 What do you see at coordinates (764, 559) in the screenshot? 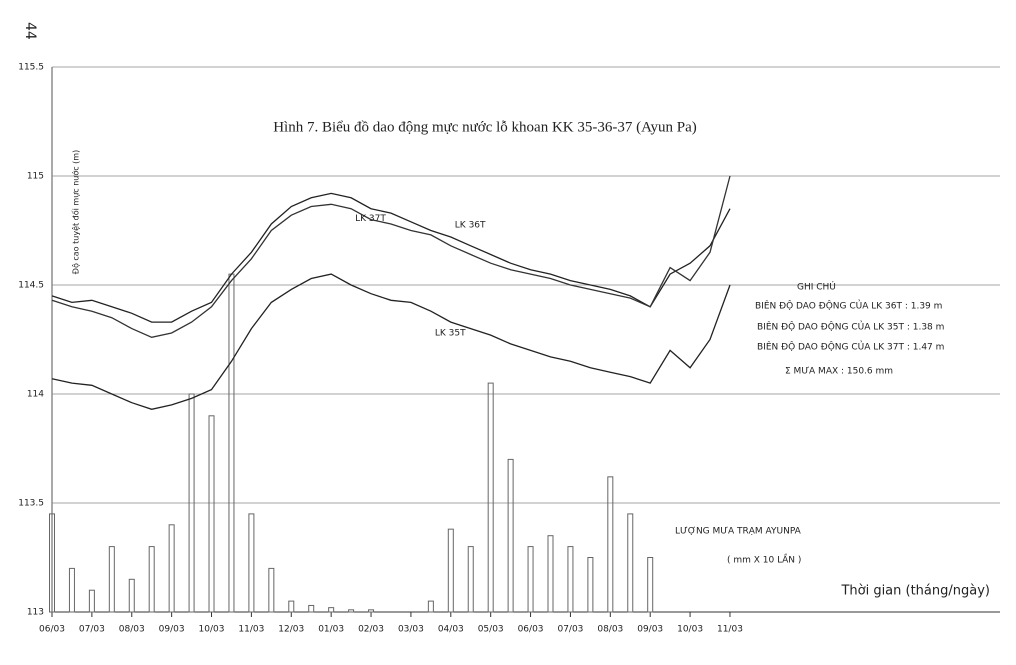
I see `annotation: ( mm X 10 LẦN )` at bounding box center [764, 559].